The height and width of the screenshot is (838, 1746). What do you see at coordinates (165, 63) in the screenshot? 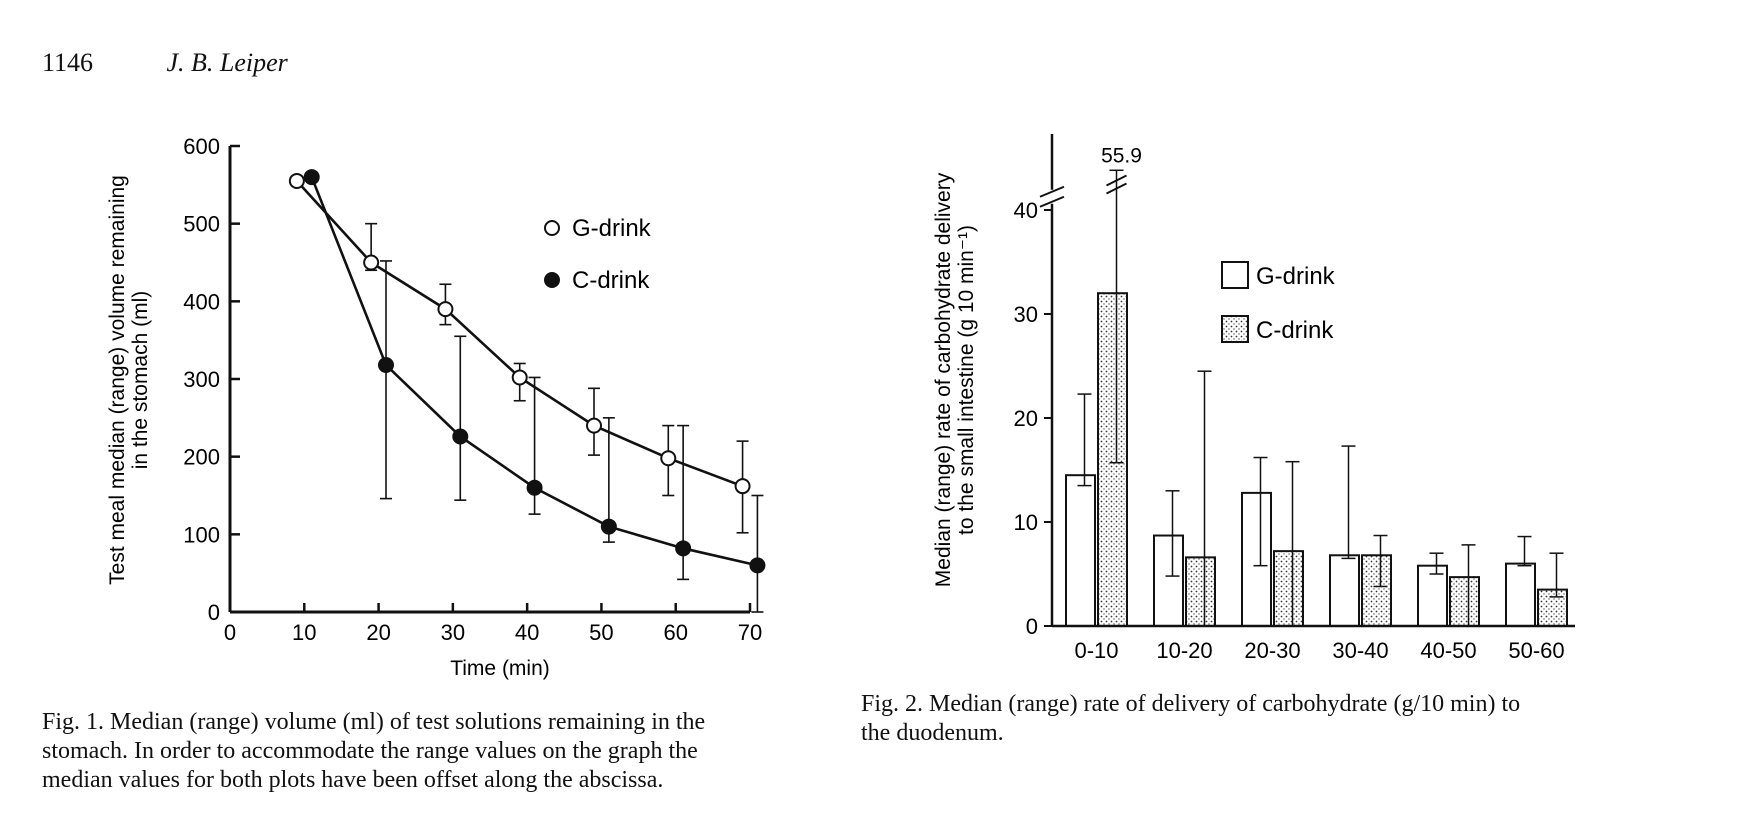
I see `page-header: 1146 J. B. Leiper` at bounding box center [165, 63].